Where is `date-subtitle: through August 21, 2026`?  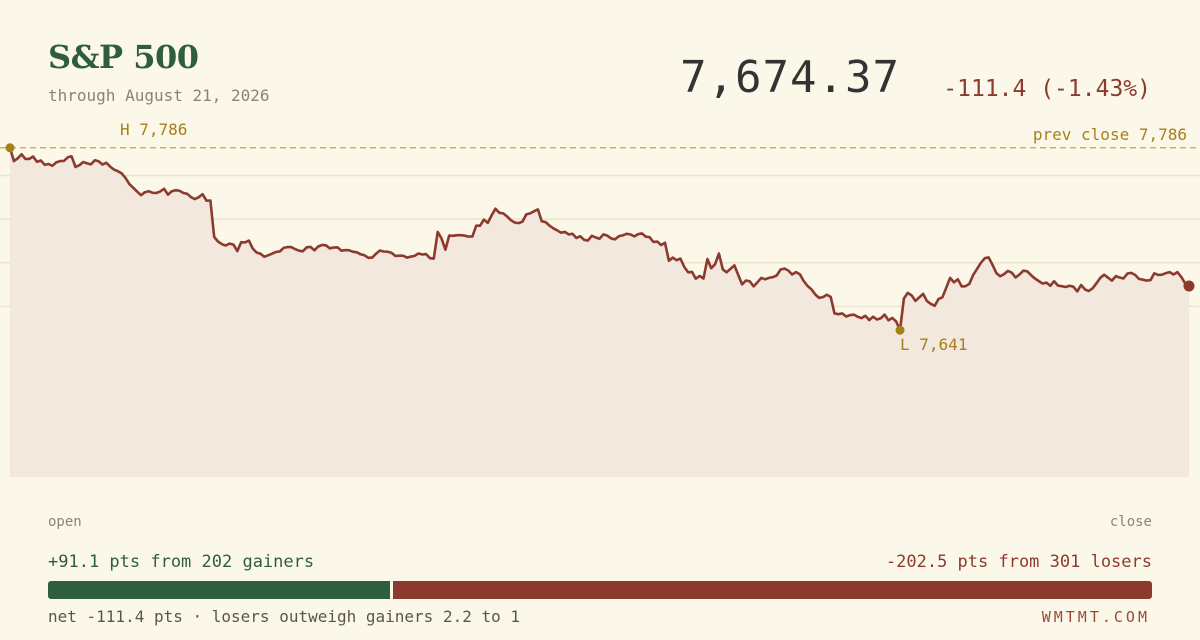
date-subtitle: through August 21, 2026 is located at coordinates (159, 95).